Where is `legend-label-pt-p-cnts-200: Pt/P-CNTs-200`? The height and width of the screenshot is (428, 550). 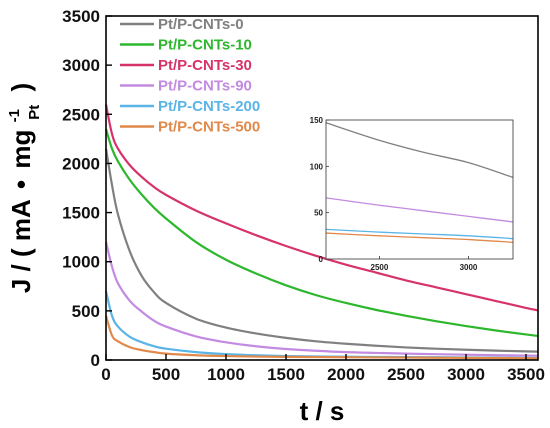 legend-label-pt-p-cnts-200: Pt/P-CNTs-200 is located at coordinates (209, 106).